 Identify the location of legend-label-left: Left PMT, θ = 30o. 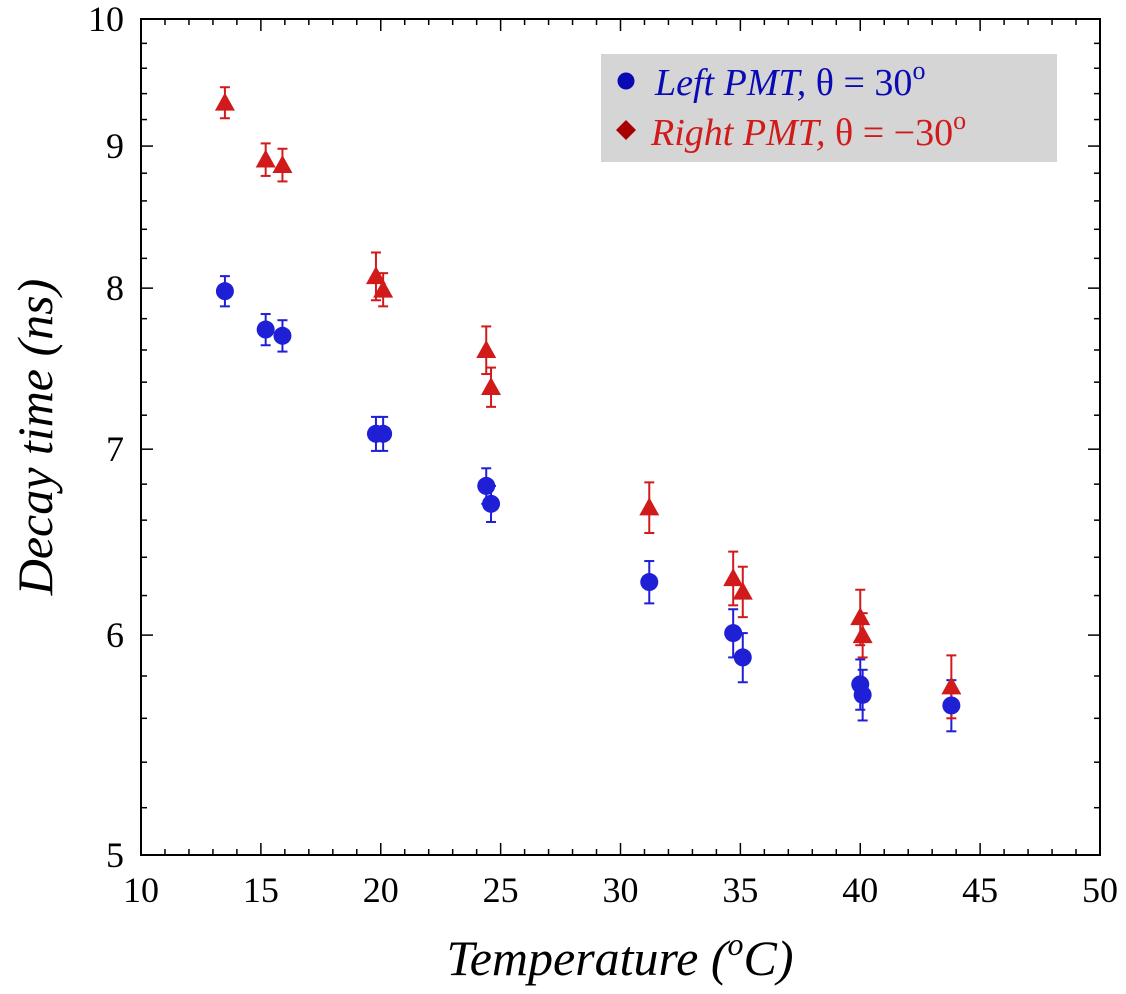
(789, 80).